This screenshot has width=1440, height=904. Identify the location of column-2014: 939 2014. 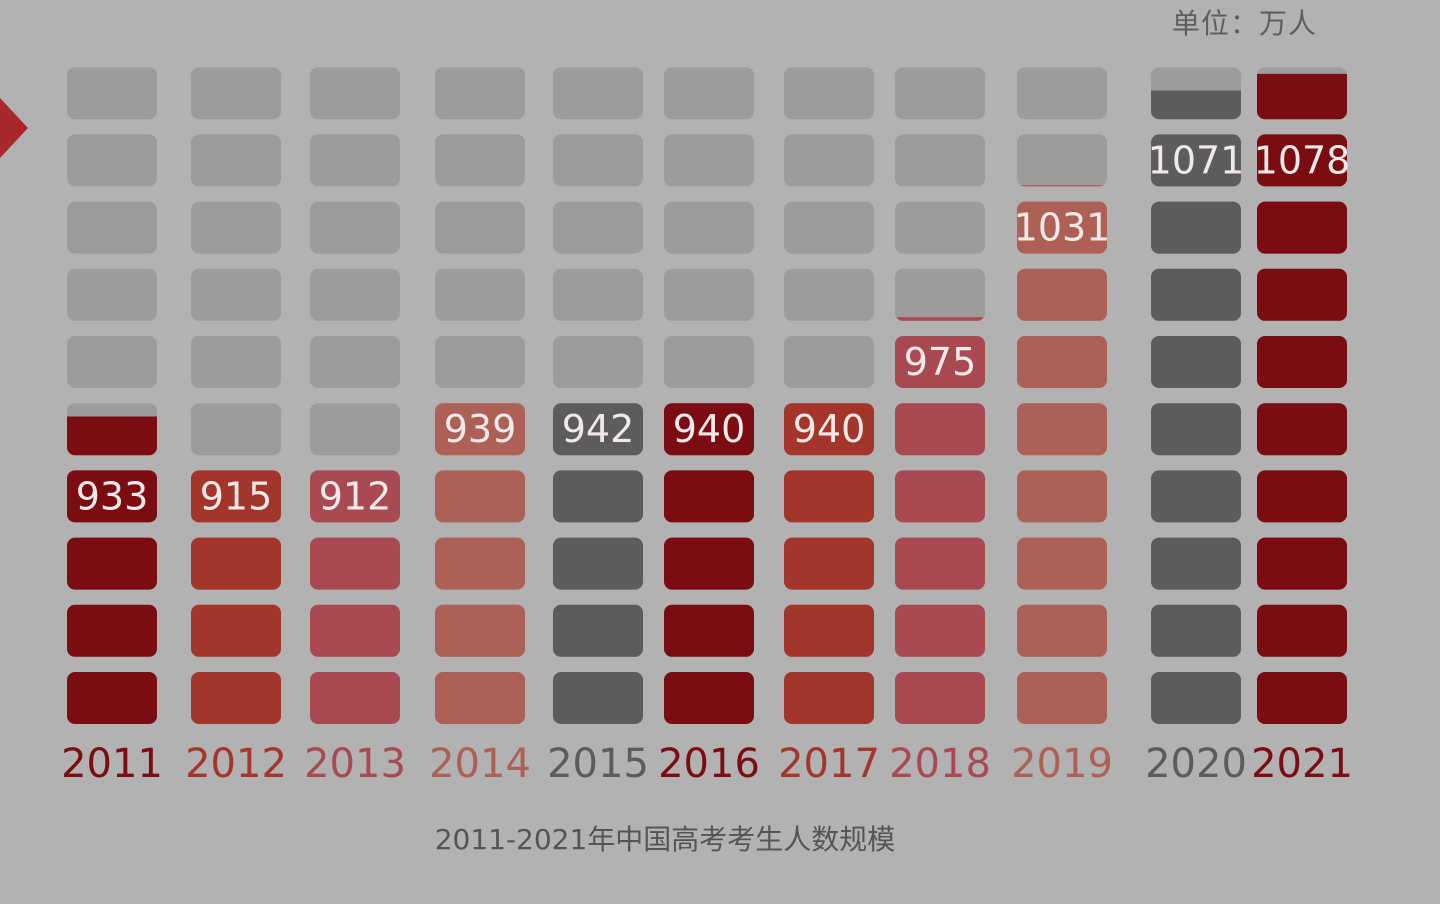
(480, 427).